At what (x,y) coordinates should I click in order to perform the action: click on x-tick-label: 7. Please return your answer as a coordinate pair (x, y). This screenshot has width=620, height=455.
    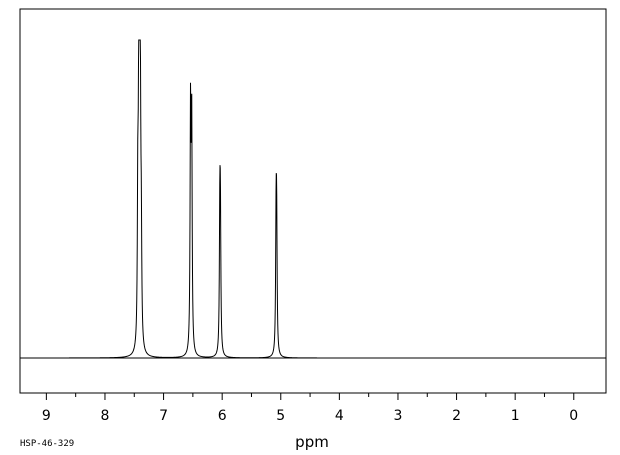
    Looking at the image, I should click on (163, 416).